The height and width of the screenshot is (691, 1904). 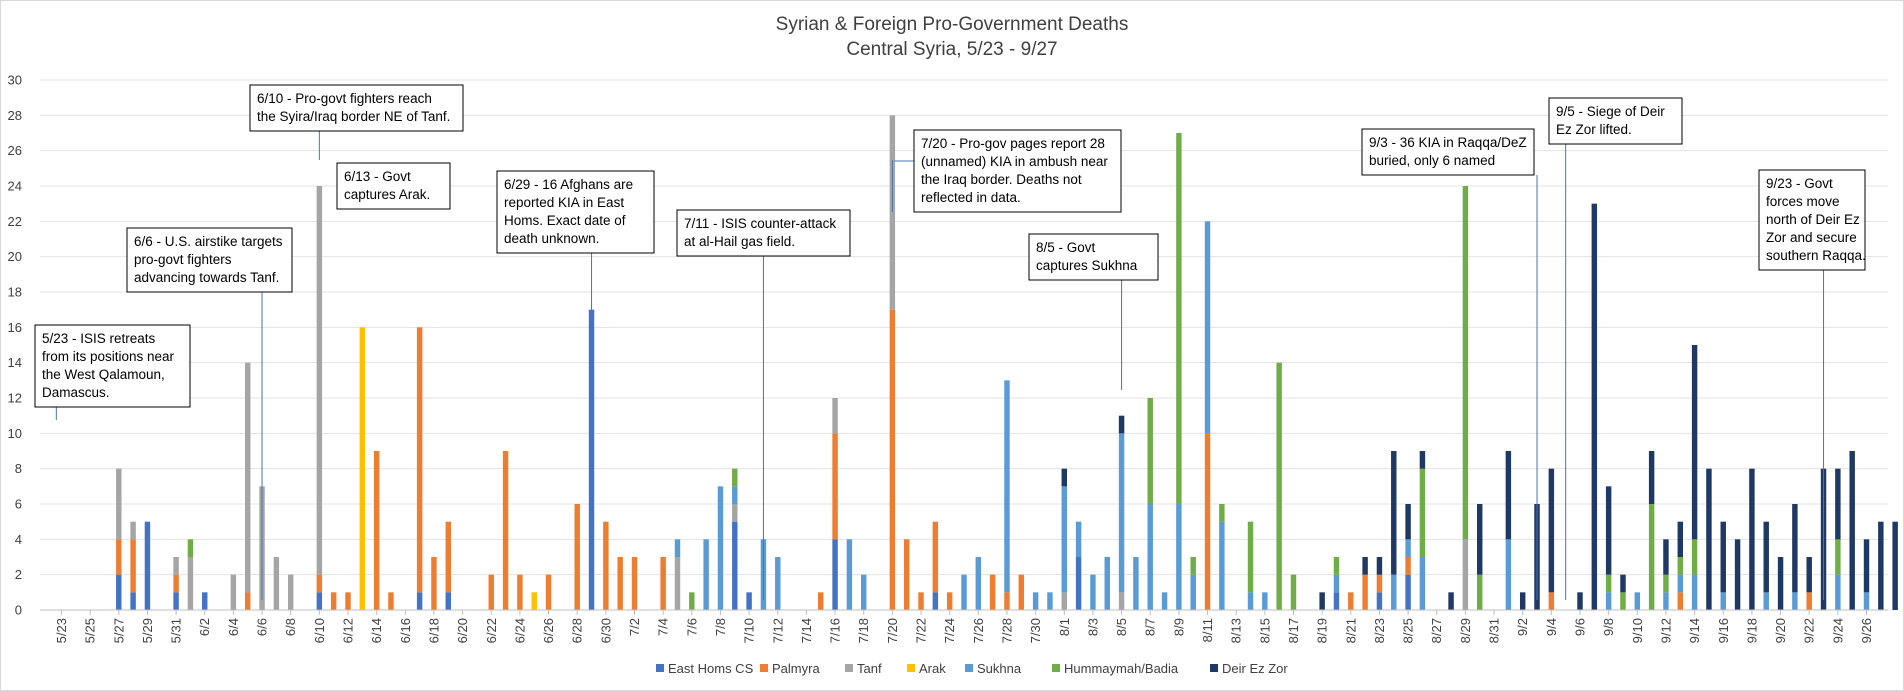 What do you see at coordinates (1322, 630) in the screenshot?
I see `x-tick-label: 8/19` at bounding box center [1322, 630].